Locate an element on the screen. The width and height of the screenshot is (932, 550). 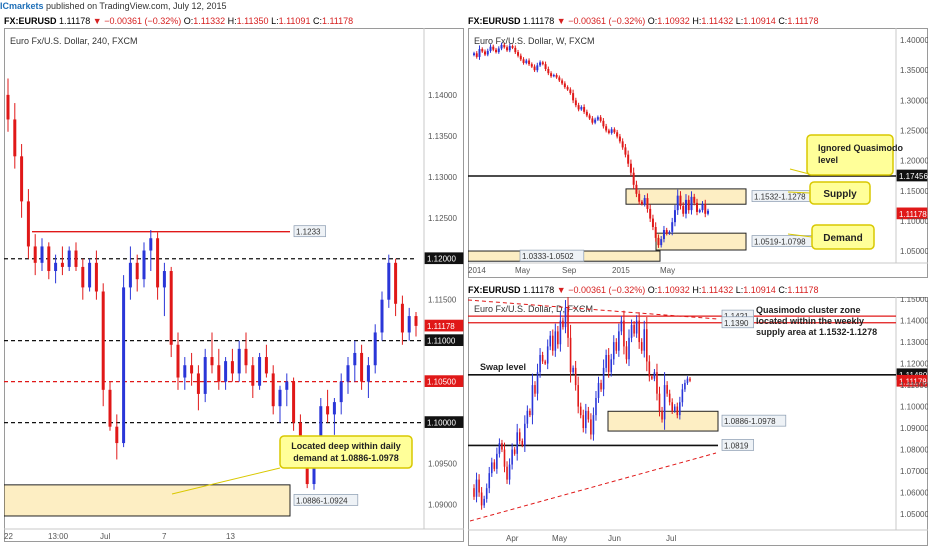
zone-label: 1.0886-1.0924 is located at coordinates (322, 500).